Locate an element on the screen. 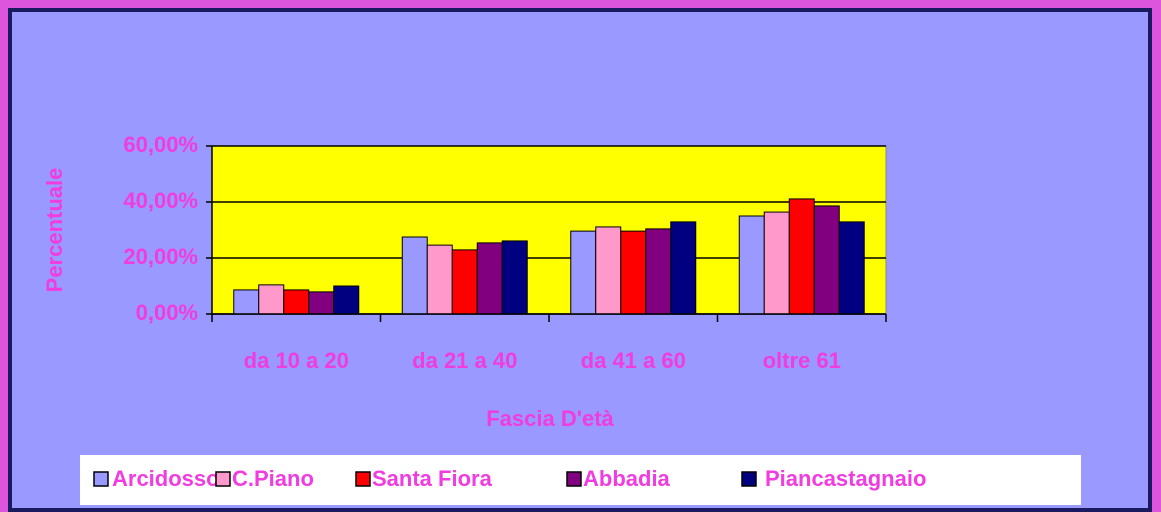 The image size is (1161, 512). x-tick-label: da 21 a 40 is located at coordinates (464, 360).